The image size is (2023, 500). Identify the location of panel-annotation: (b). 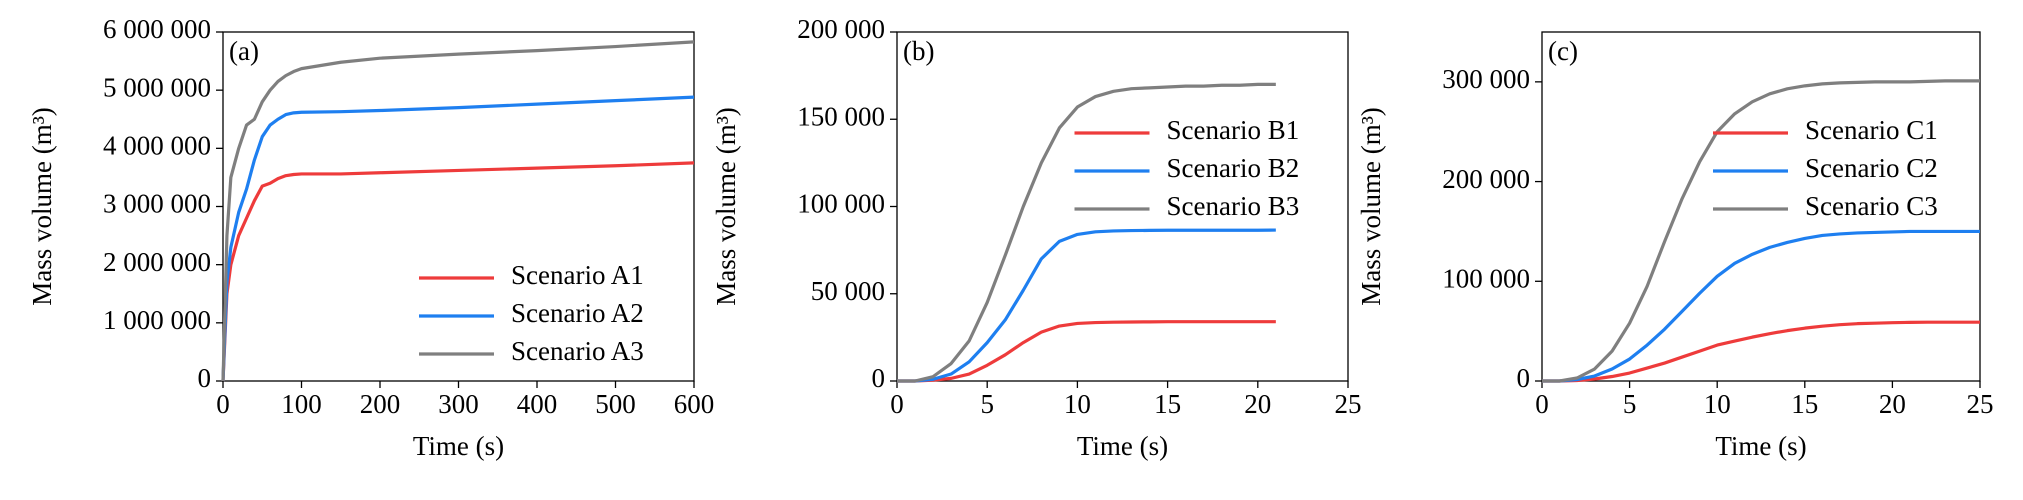
(918, 51).